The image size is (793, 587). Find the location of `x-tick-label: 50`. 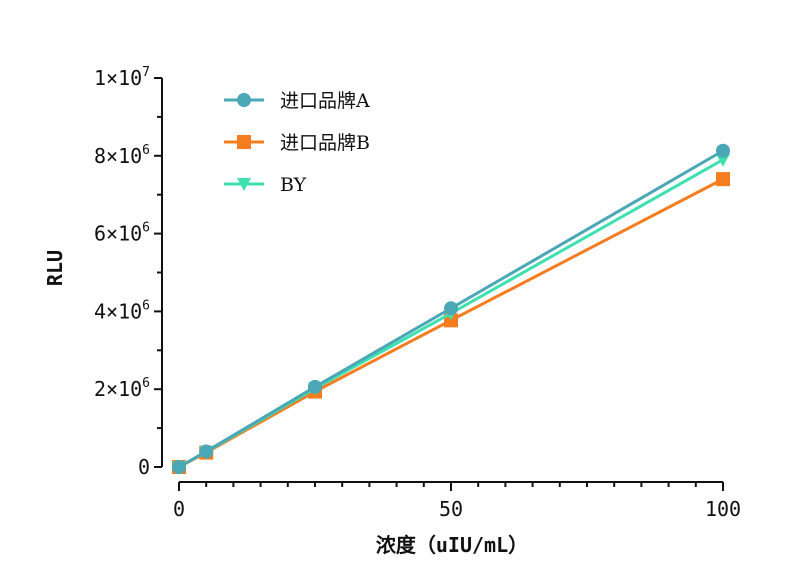

x-tick-label: 50 is located at coordinates (451, 509).